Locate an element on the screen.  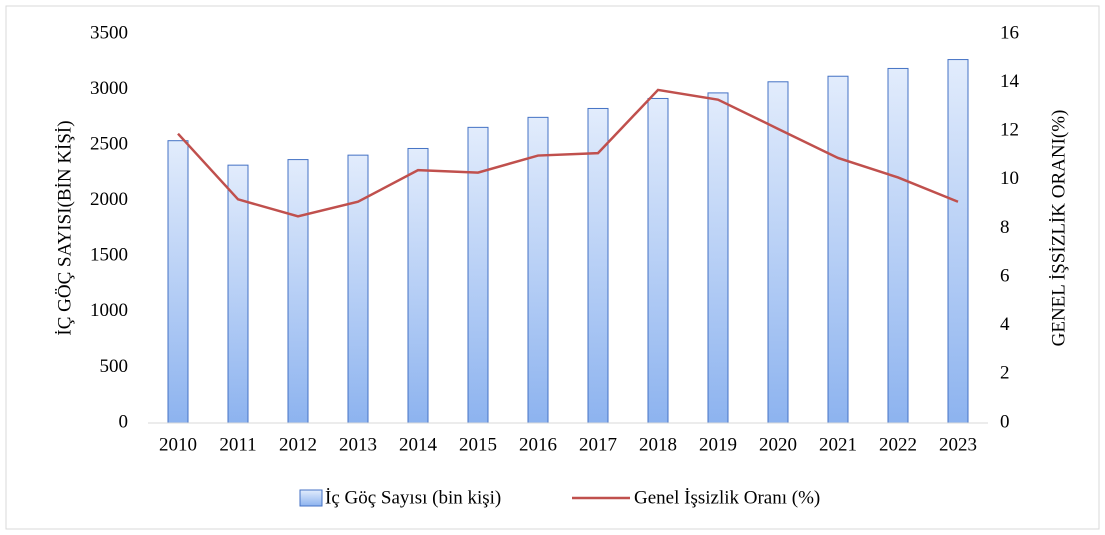
x-tick-label: 2013 is located at coordinates (358, 444).